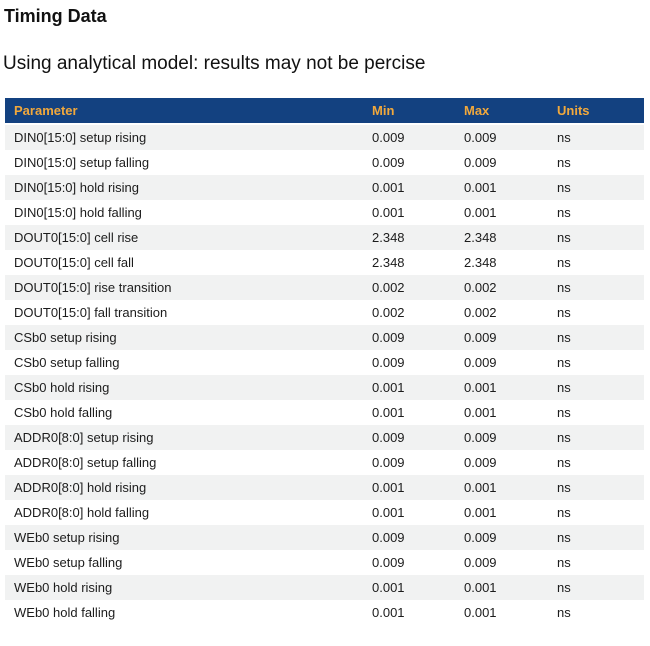 Image resolution: width=650 pixels, height=646 pixels. Describe the element at coordinates (184, 437) in the screenshot. I see `cell-parameter: ADDR0[8:0] setup rising` at that location.